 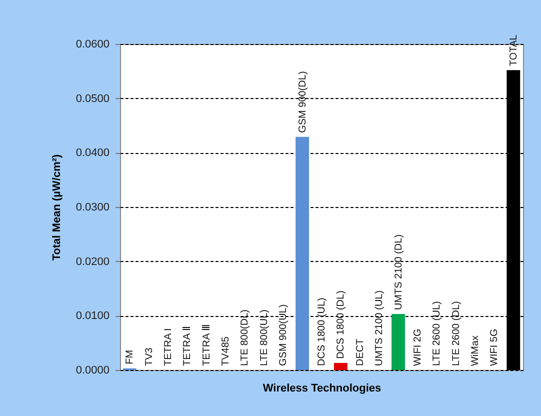 I want to click on y-tick-label: 0.0200, so click(x=93, y=262).